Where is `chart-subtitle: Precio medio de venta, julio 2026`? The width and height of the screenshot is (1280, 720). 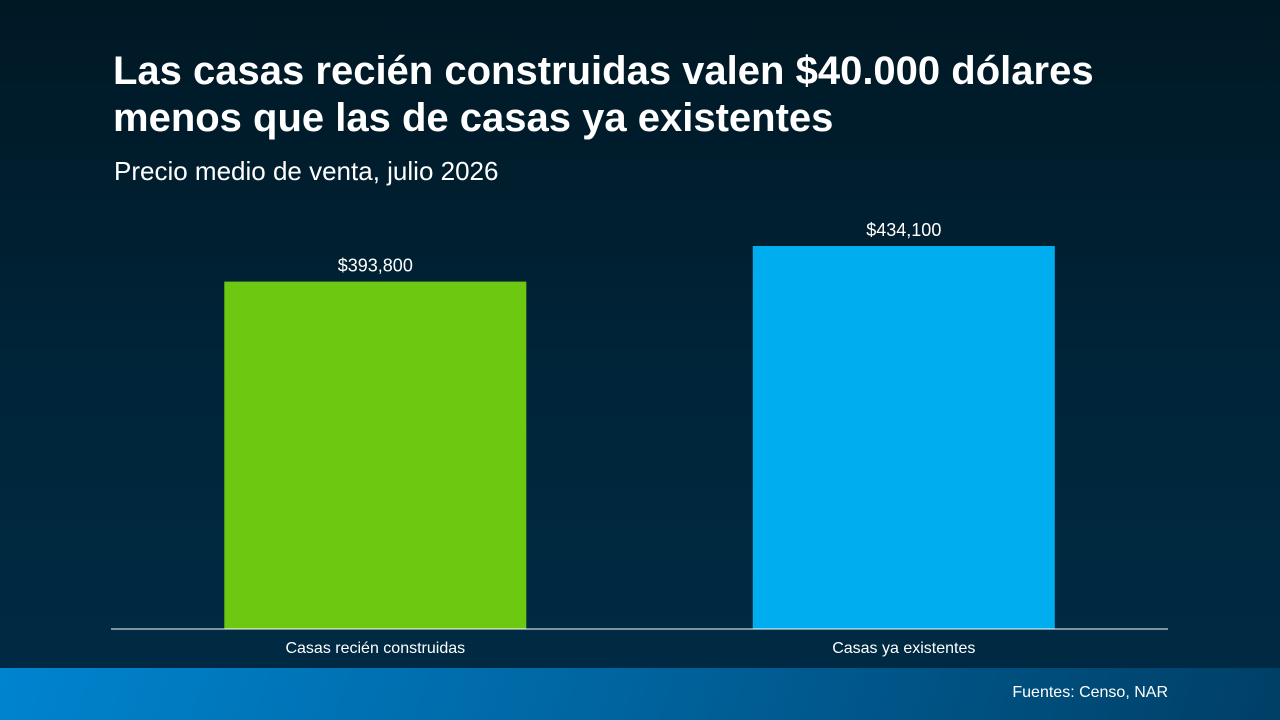 chart-subtitle: Precio medio de venta, julio 2026 is located at coordinates (306, 171).